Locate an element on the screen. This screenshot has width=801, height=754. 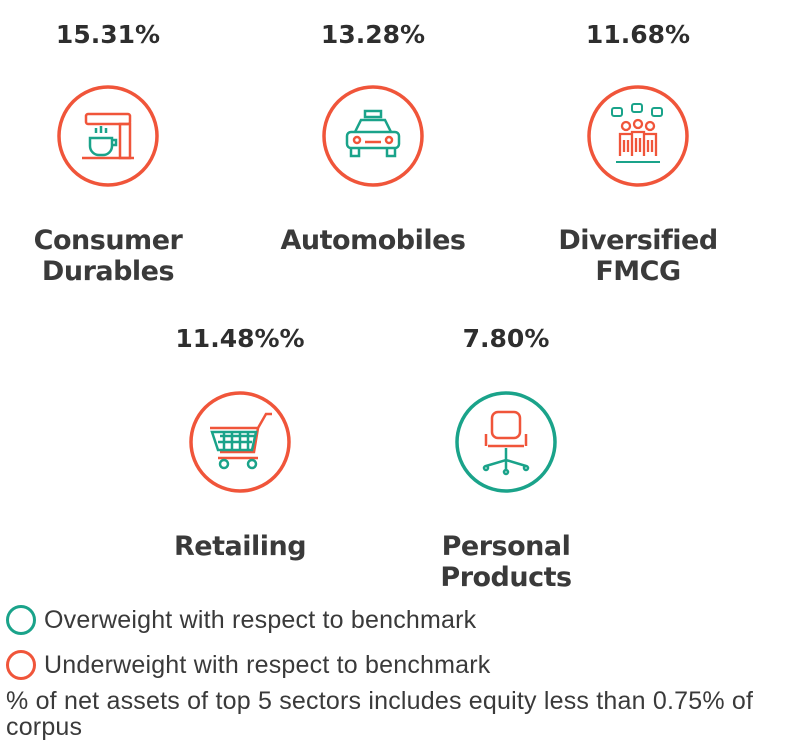
sector-name: Retailing is located at coordinates (240, 546).